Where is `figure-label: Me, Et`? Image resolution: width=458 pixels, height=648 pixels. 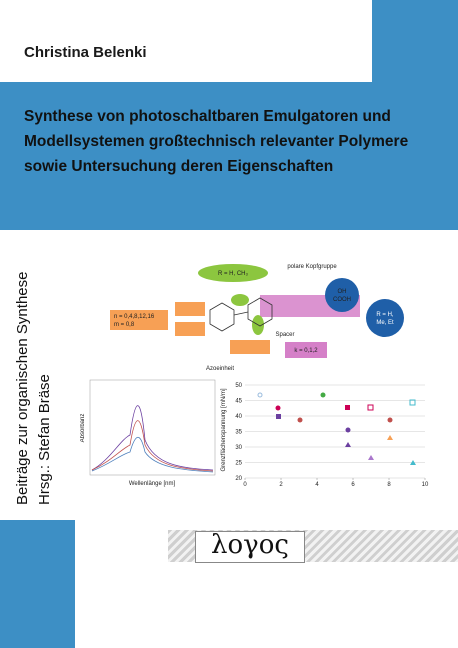
figure-label: Me, Et is located at coordinates (385, 323).